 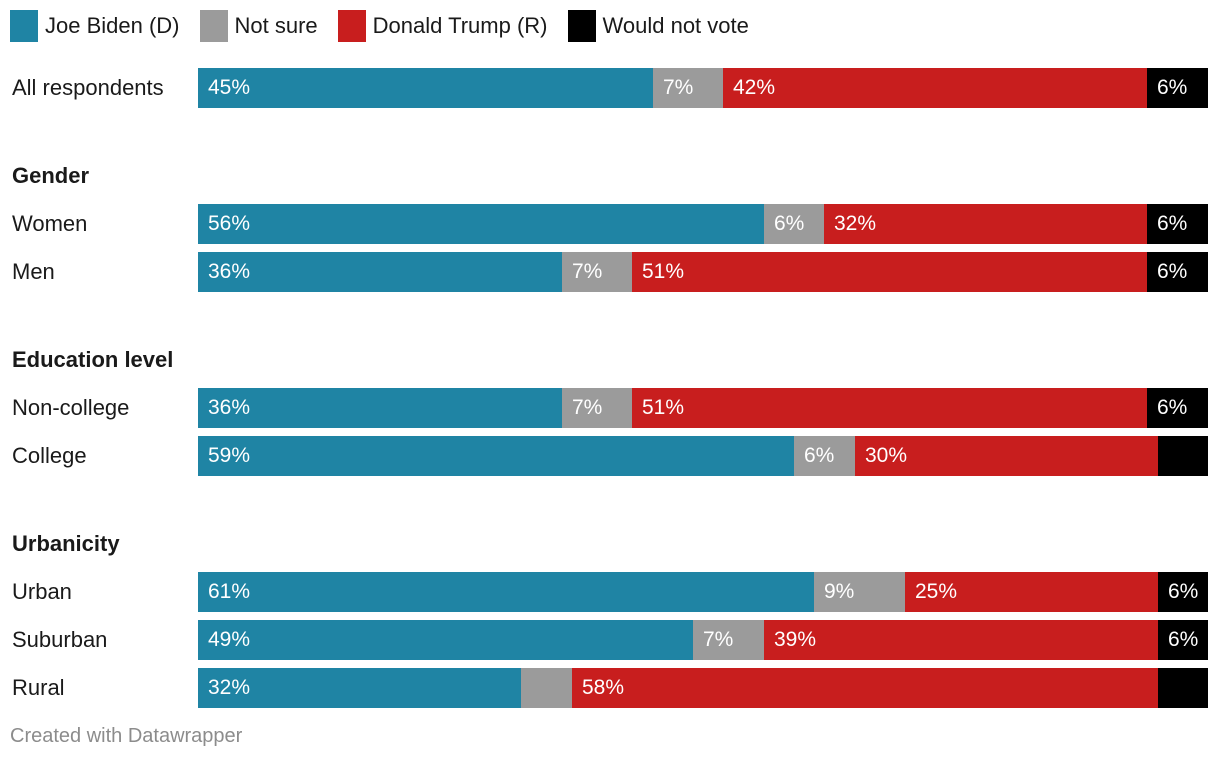 What do you see at coordinates (985, 224) in the screenshot?
I see `bar-segment-donald-trump: 32%` at bounding box center [985, 224].